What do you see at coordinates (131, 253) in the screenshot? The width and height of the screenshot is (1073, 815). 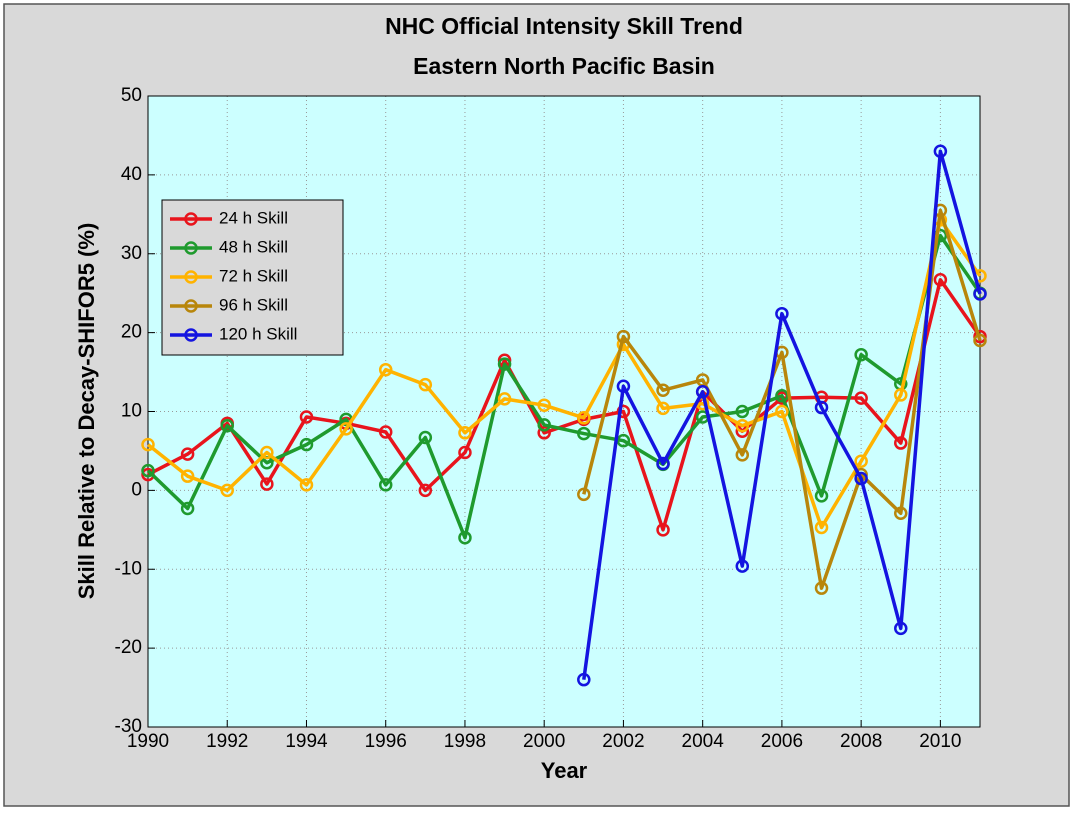 I see `y-tick-label: 30` at bounding box center [131, 253].